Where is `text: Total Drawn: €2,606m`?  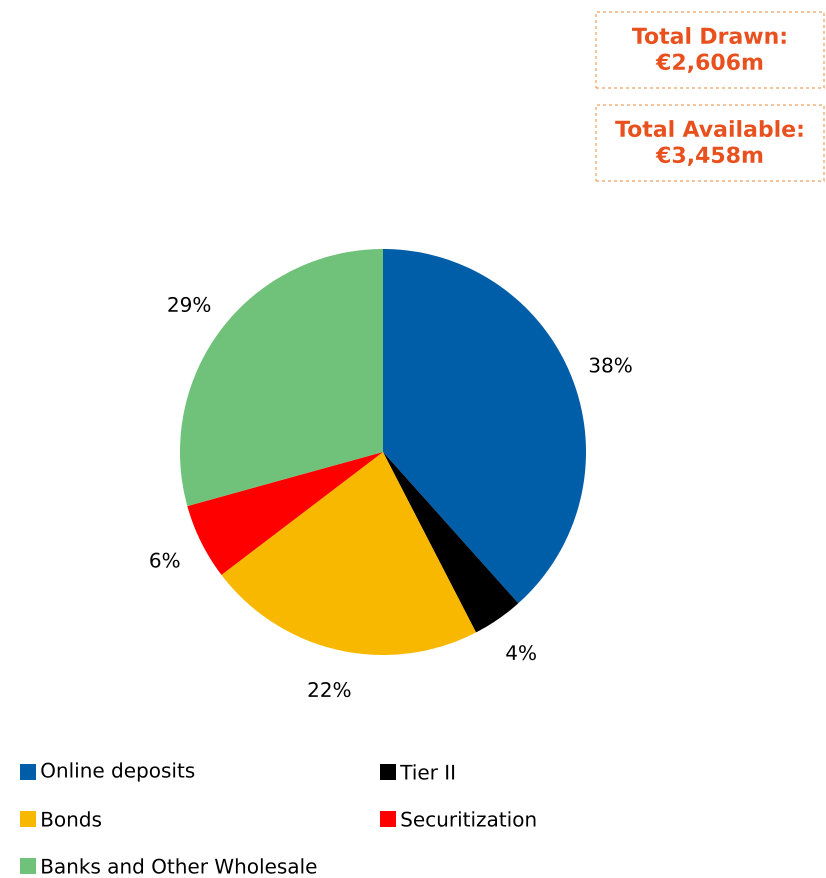 text: Total Drawn: €2,606m is located at coordinates (709, 50).